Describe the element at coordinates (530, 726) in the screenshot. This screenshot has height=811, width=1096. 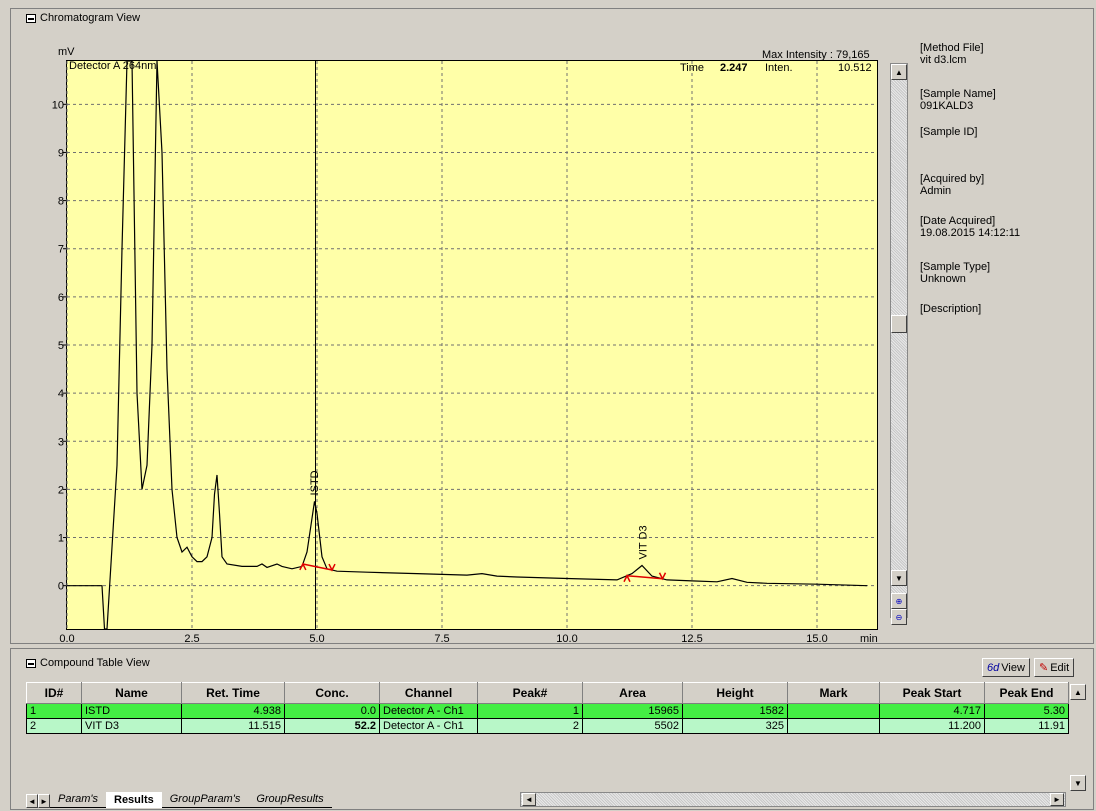
I see `cell-peak-number: 2` at that location.